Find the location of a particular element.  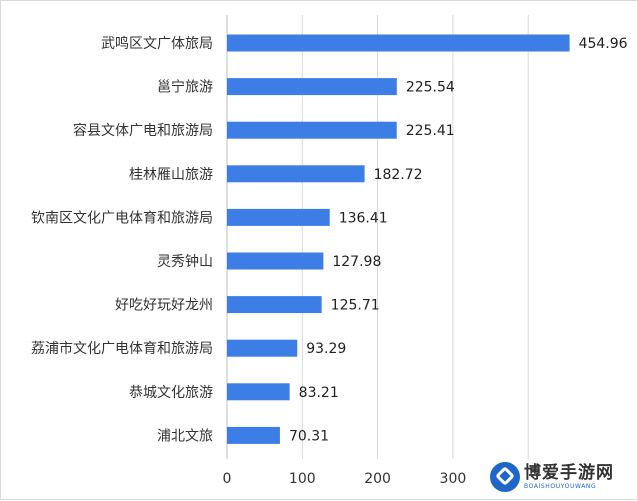

category-label: 容县文体广电和旅游局 is located at coordinates (143, 130).